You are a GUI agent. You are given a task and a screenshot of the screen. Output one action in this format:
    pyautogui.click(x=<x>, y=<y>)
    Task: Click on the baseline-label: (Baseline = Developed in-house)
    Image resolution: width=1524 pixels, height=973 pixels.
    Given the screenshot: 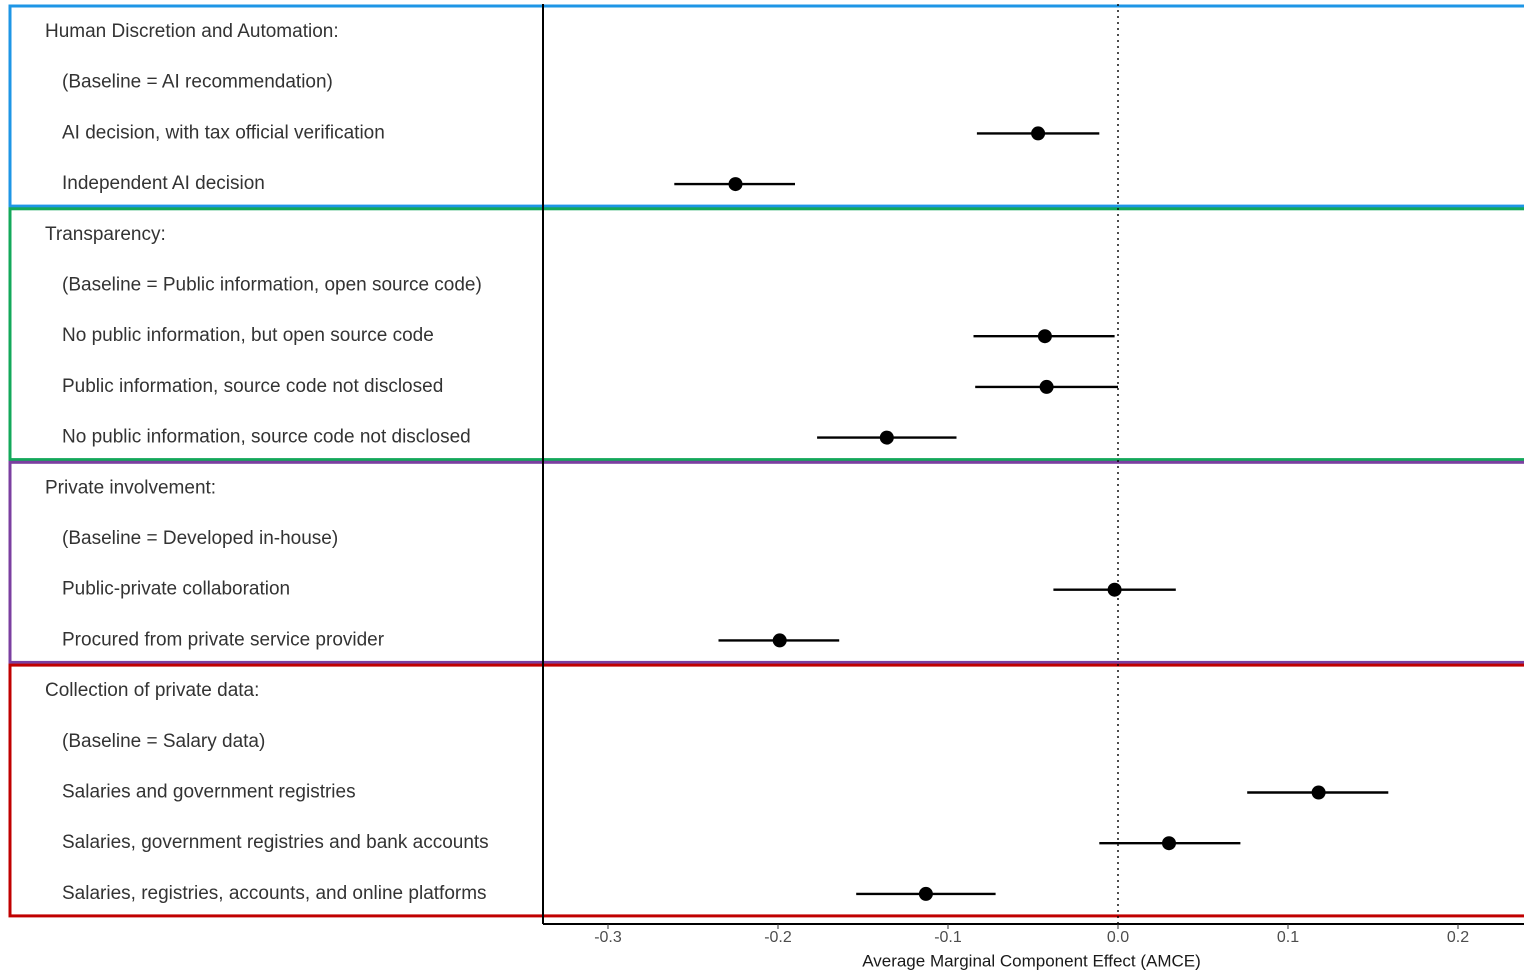 What is the action you would take?
    pyautogui.click(x=200, y=538)
    